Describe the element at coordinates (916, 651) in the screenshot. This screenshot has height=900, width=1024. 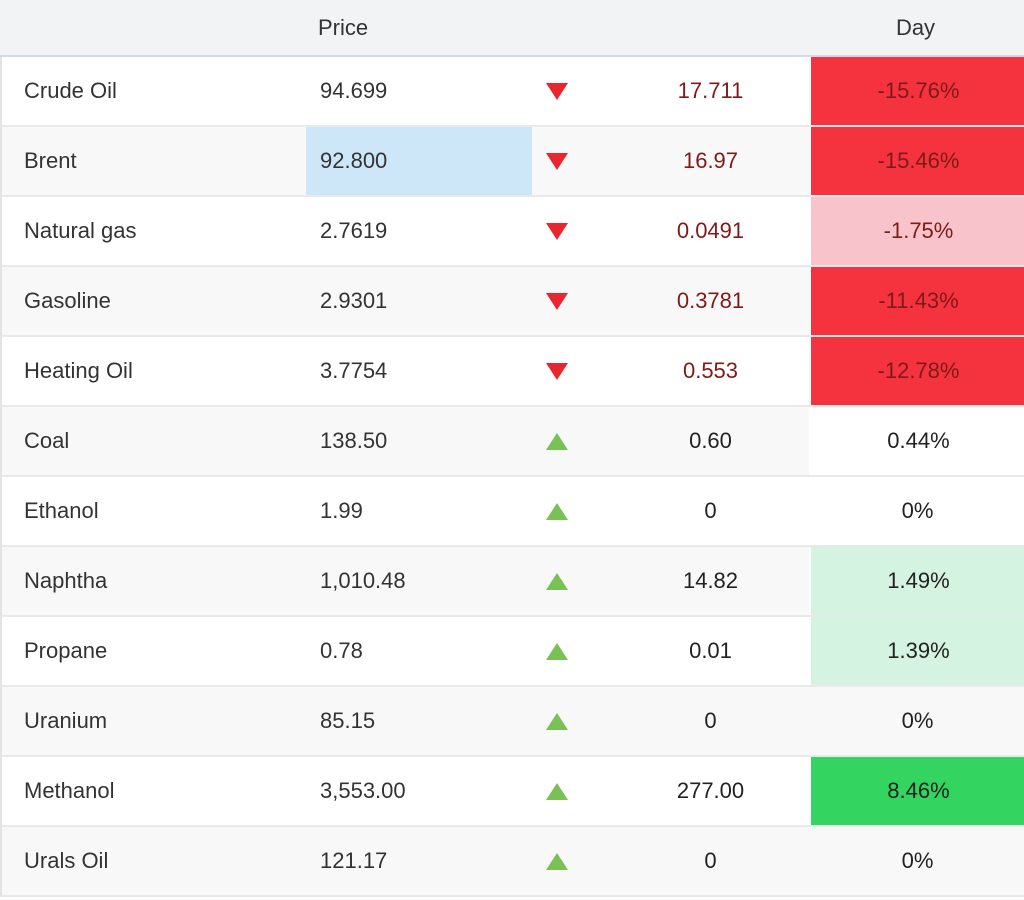
I see `day-percent: 1.39%` at that location.